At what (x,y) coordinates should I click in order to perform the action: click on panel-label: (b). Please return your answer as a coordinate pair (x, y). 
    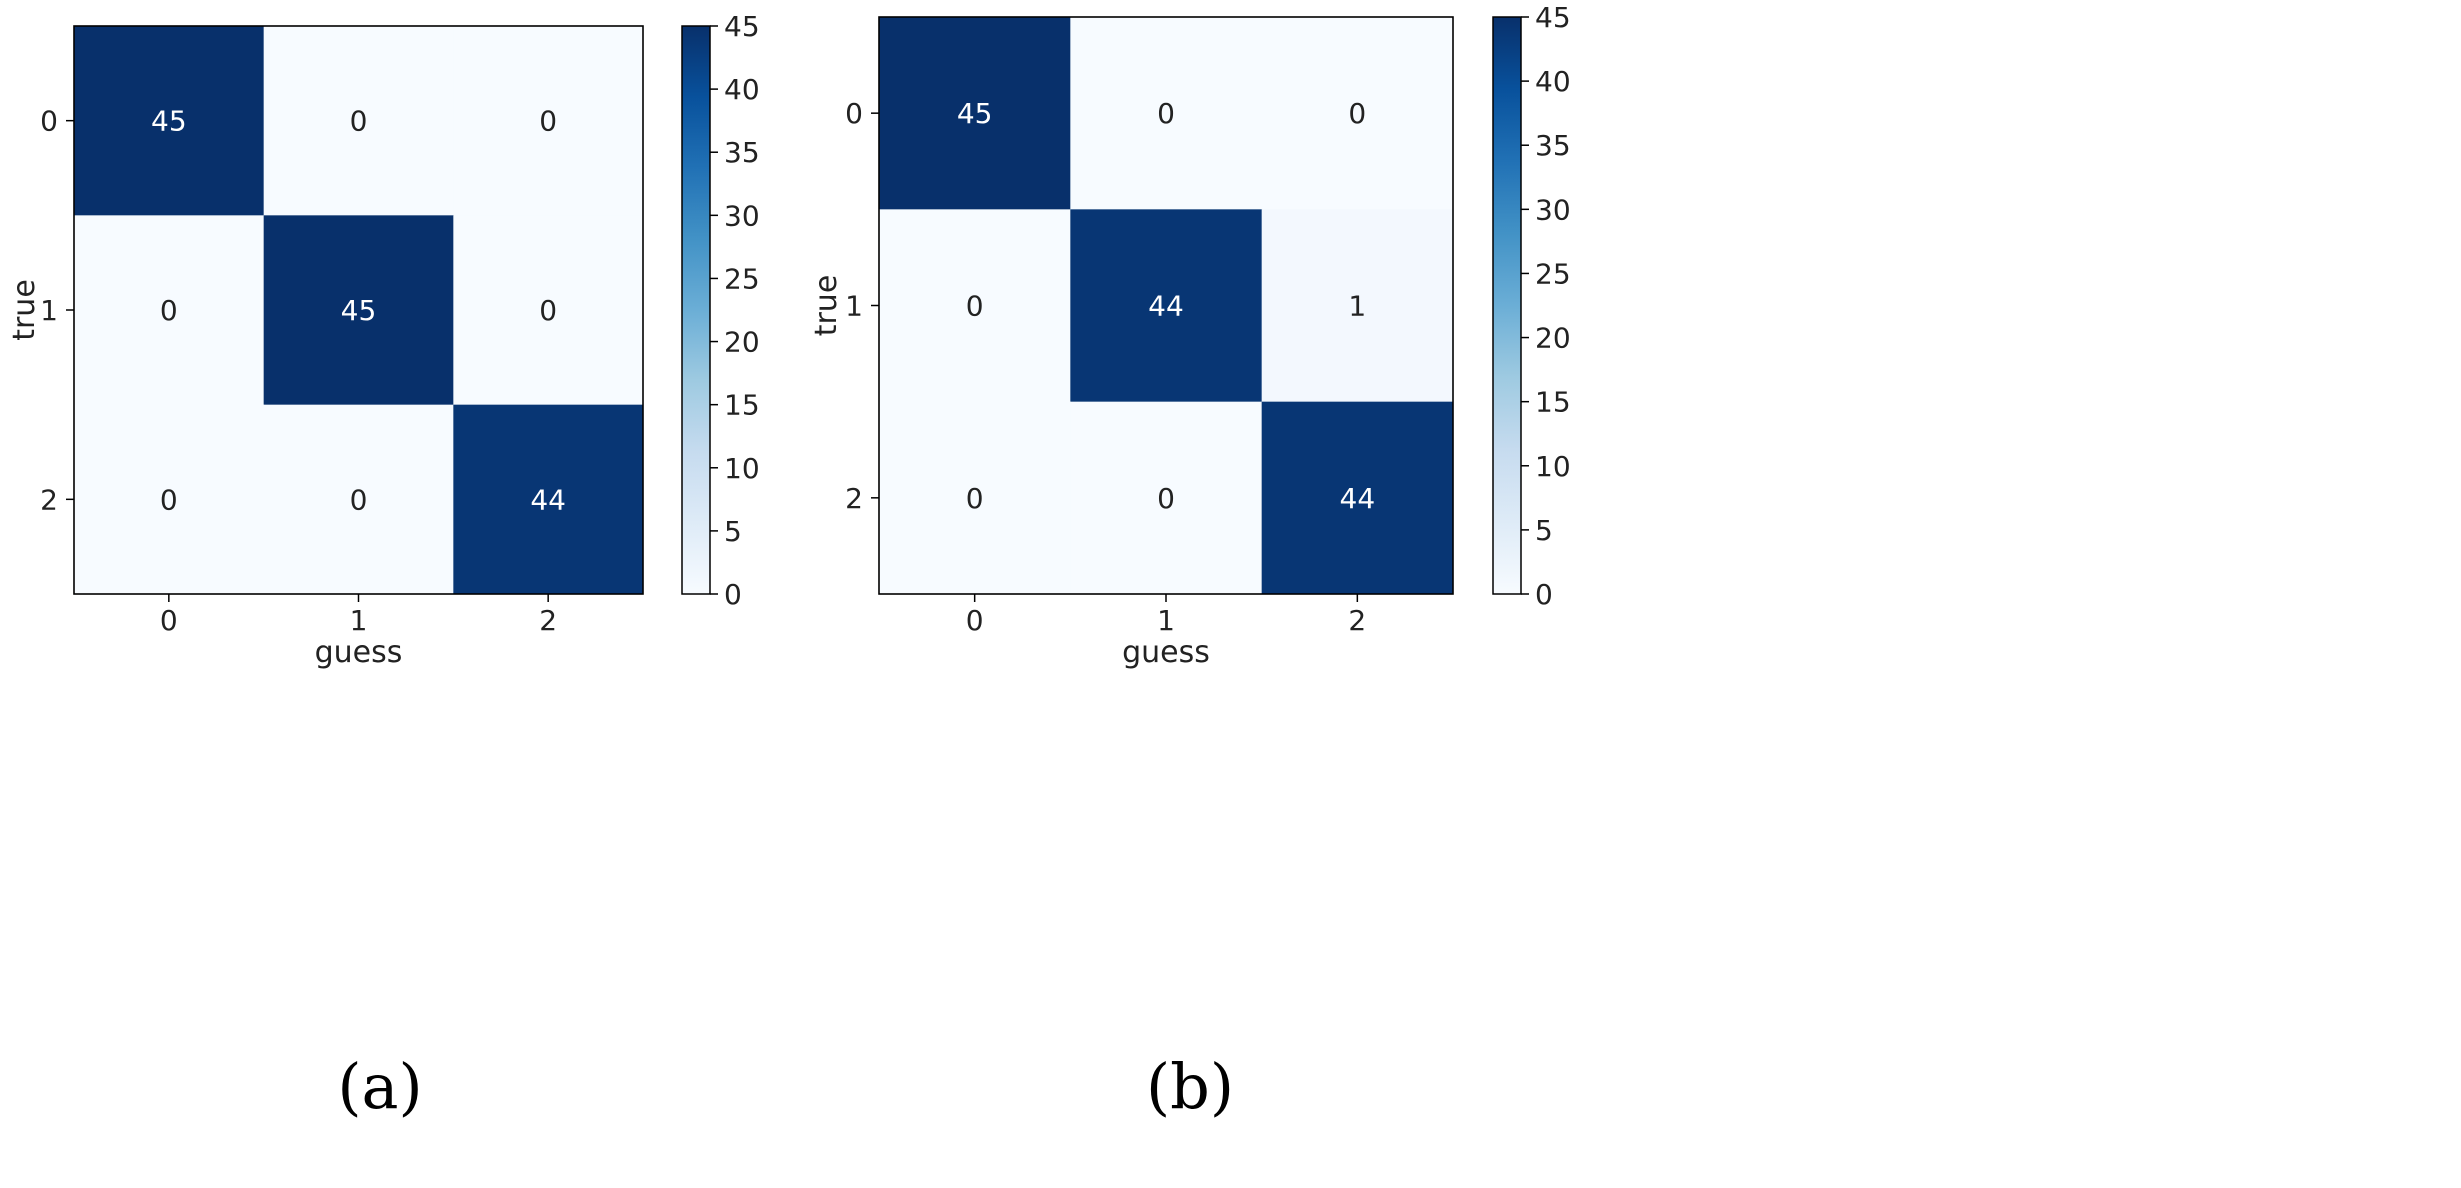
    Looking at the image, I should click on (1190, 1086).